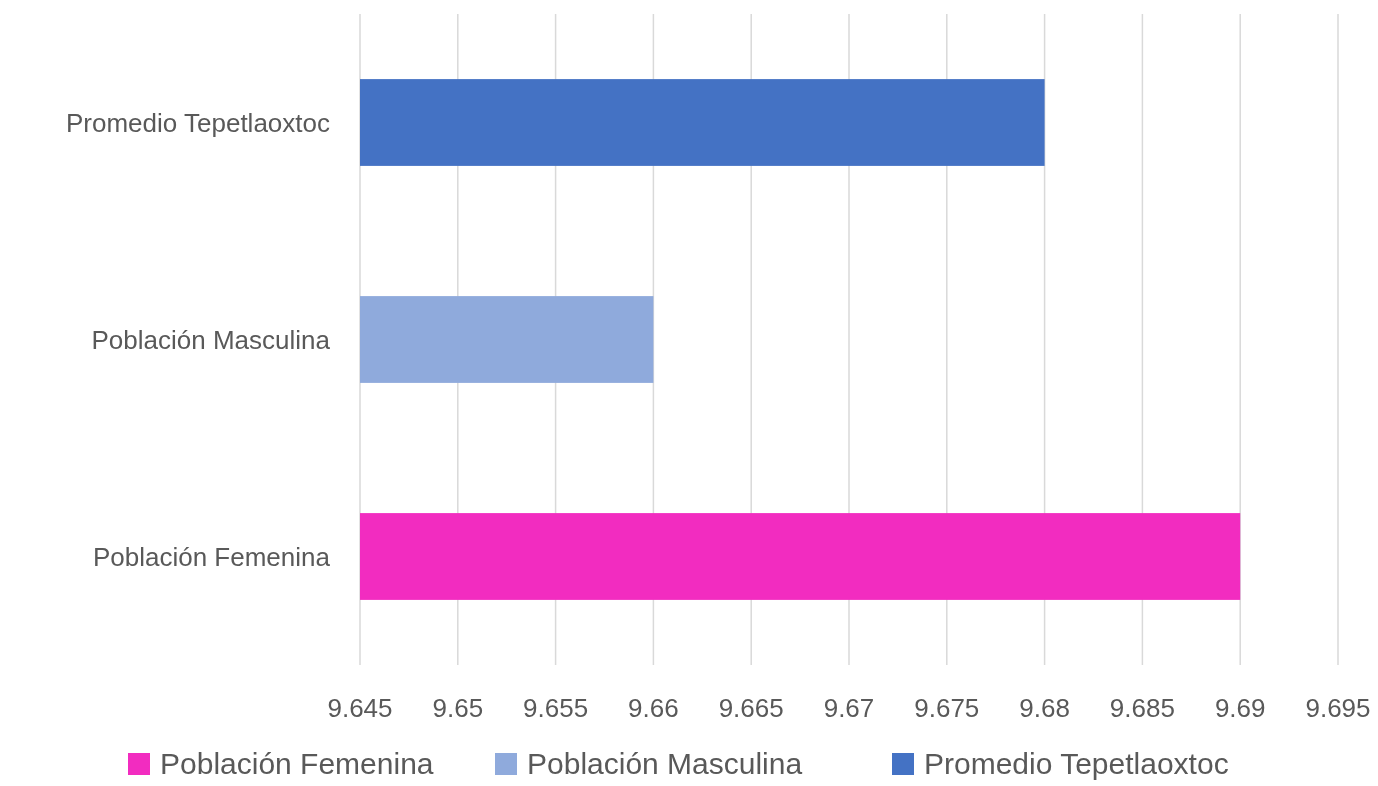 This screenshot has height=786, width=1378. I want to click on x-tick-label: 9.69, so click(1240, 708).